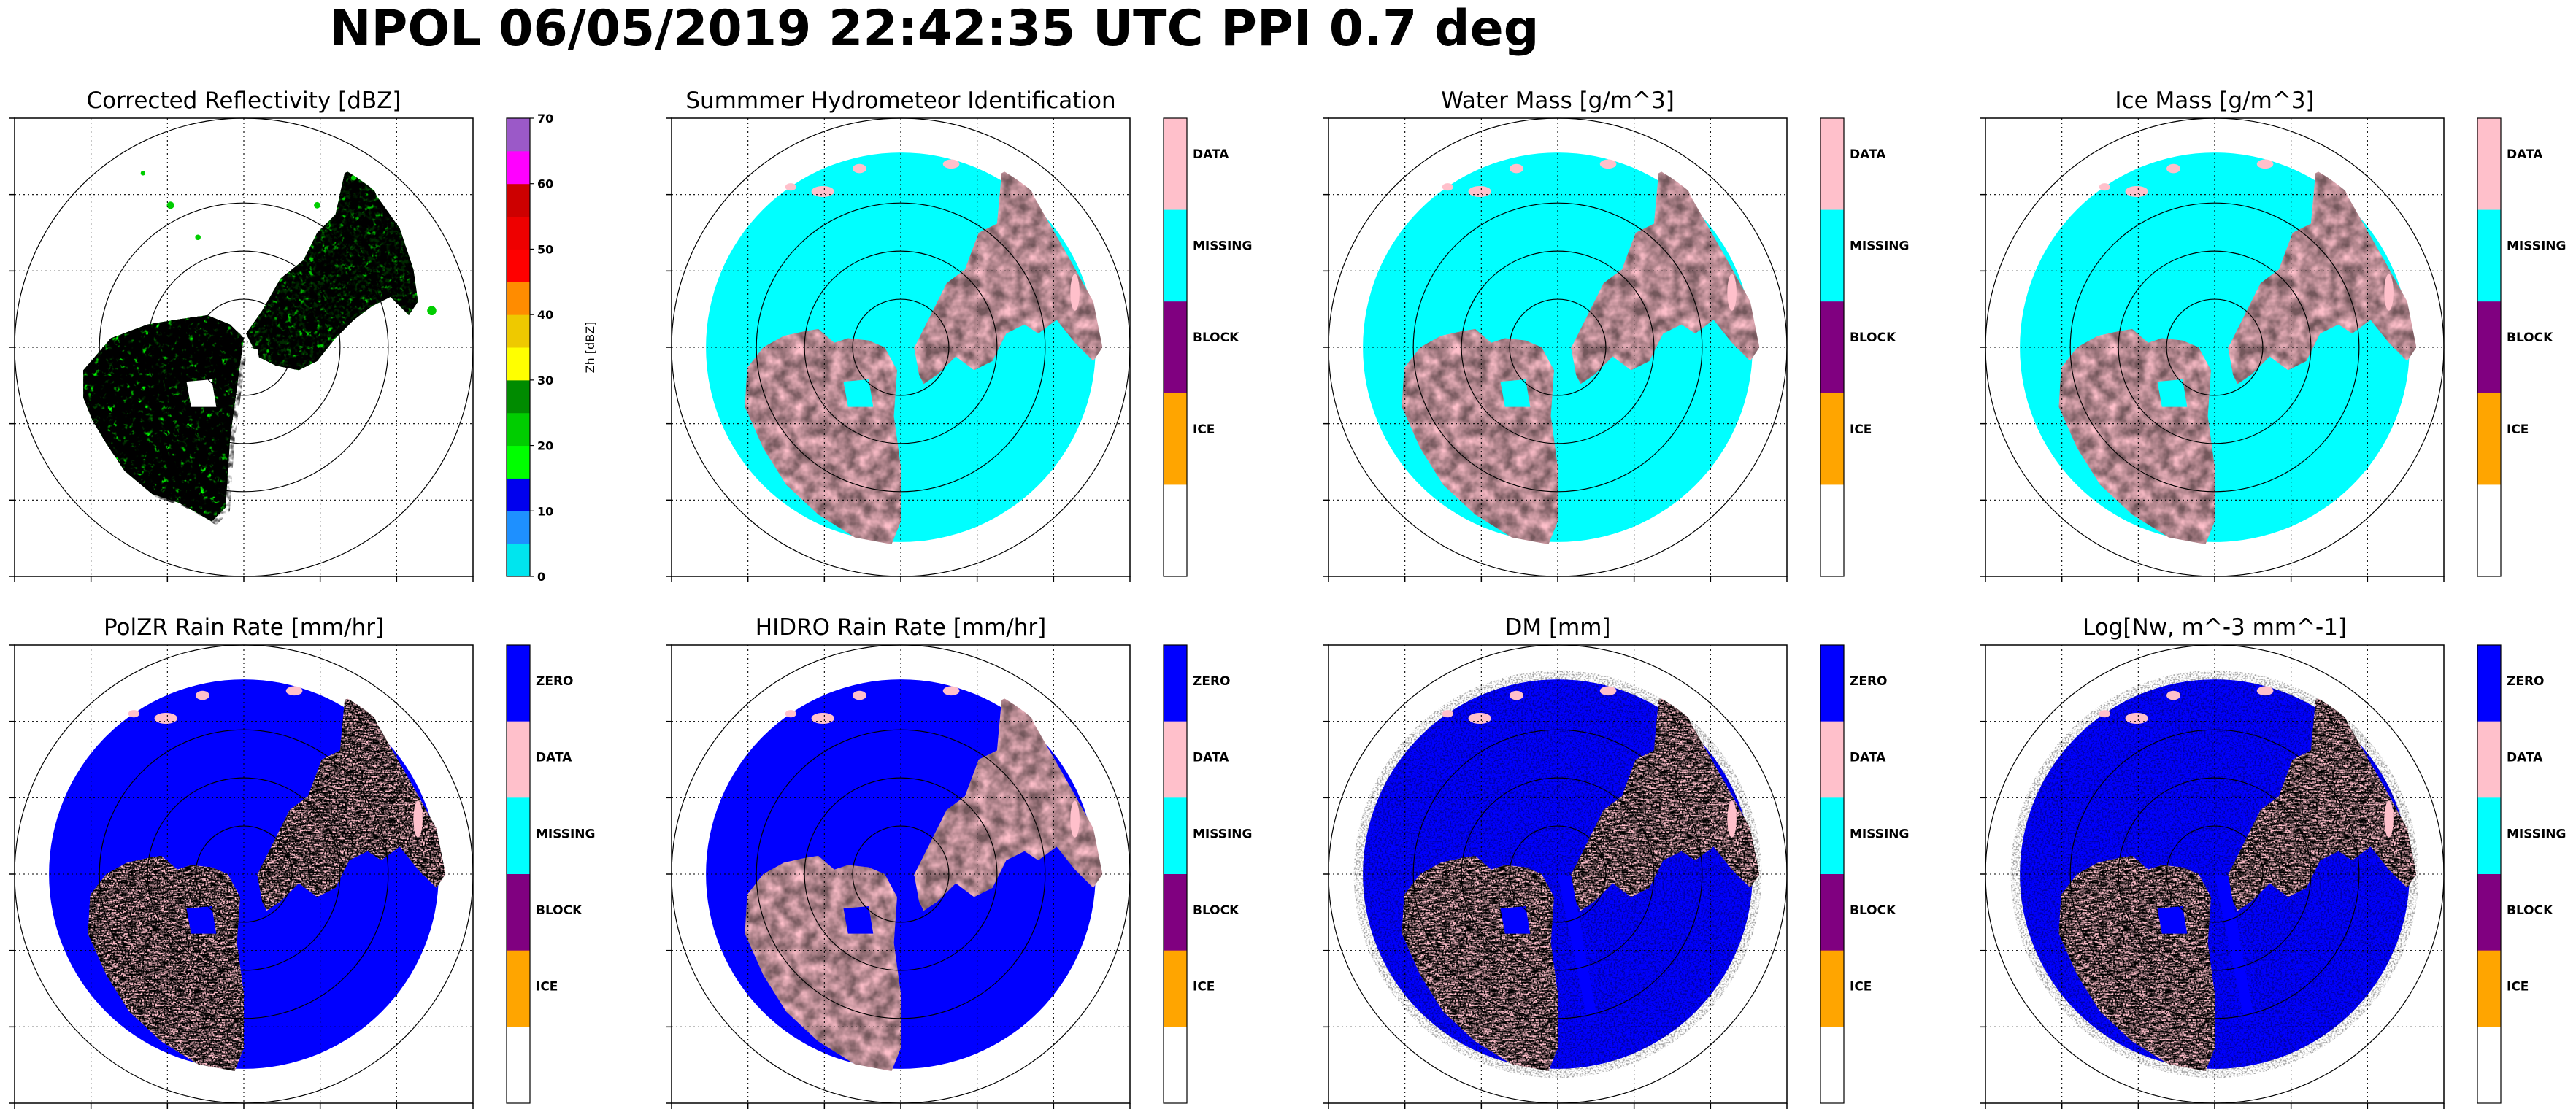 This screenshot has width=2576, height=1120. What do you see at coordinates (2214, 101) in the screenshot?
I see `panel-title: Ice Mass [g/m^3]` at bounding box center [2214, 101].